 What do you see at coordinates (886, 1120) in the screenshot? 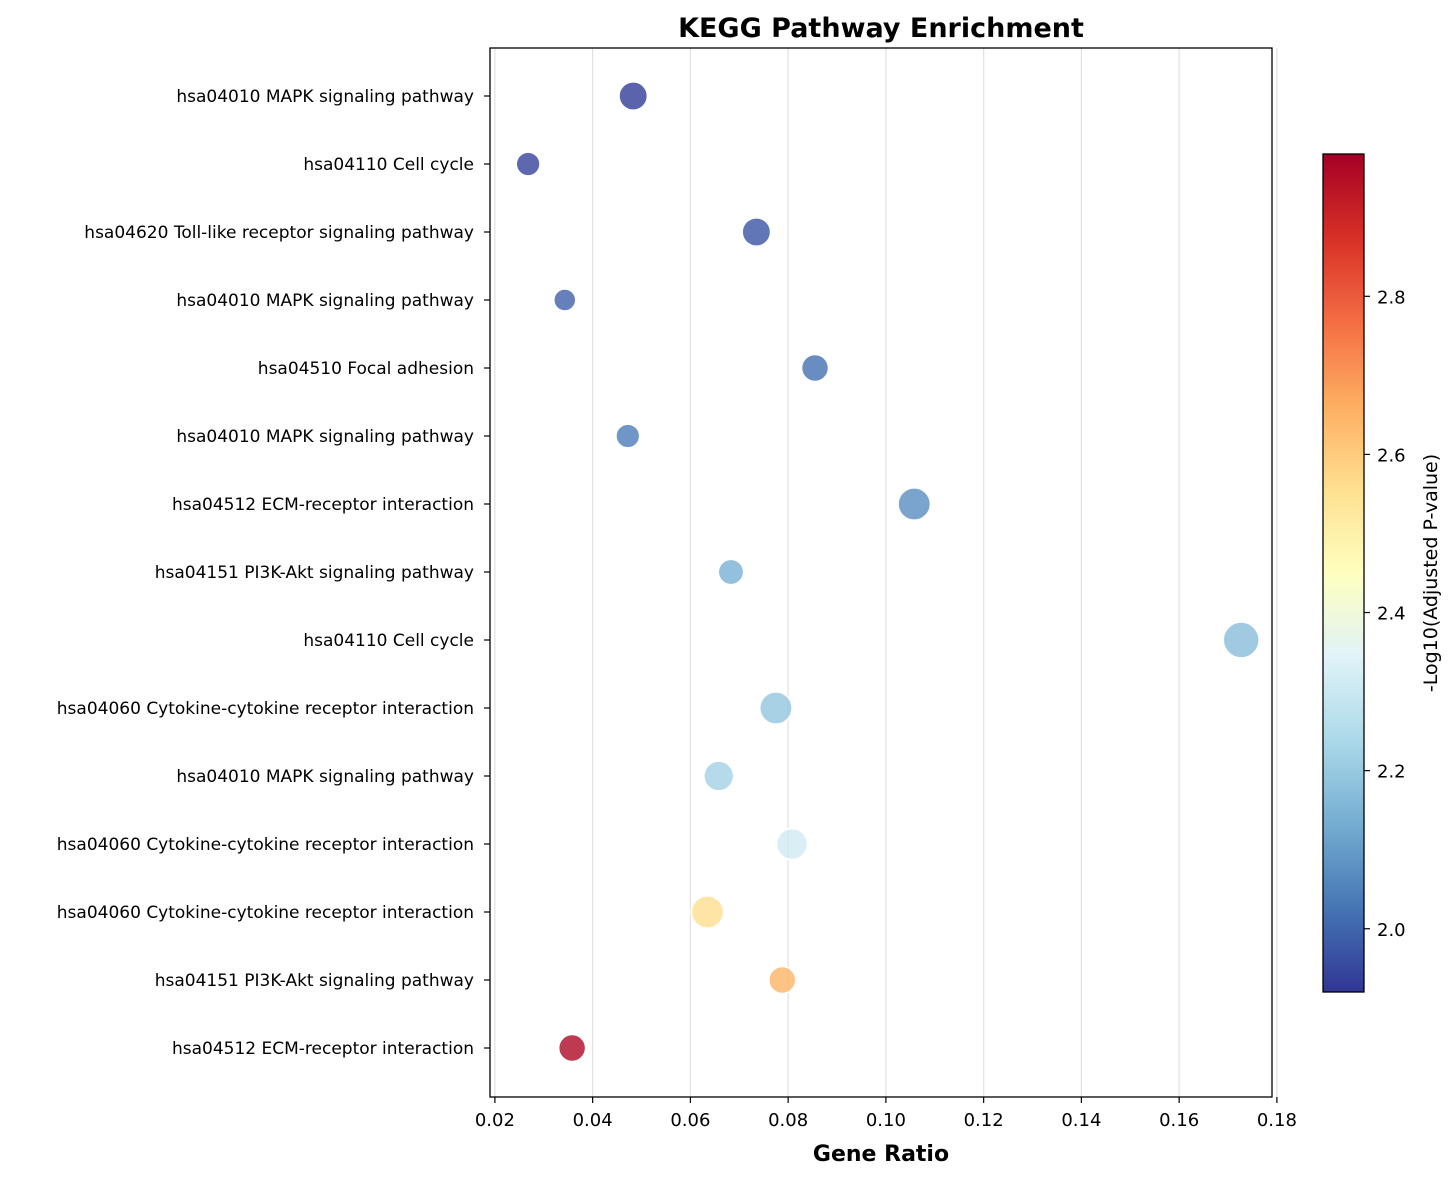
I see `x-tick-label: 0.10` at bounding box center [886, 1120].